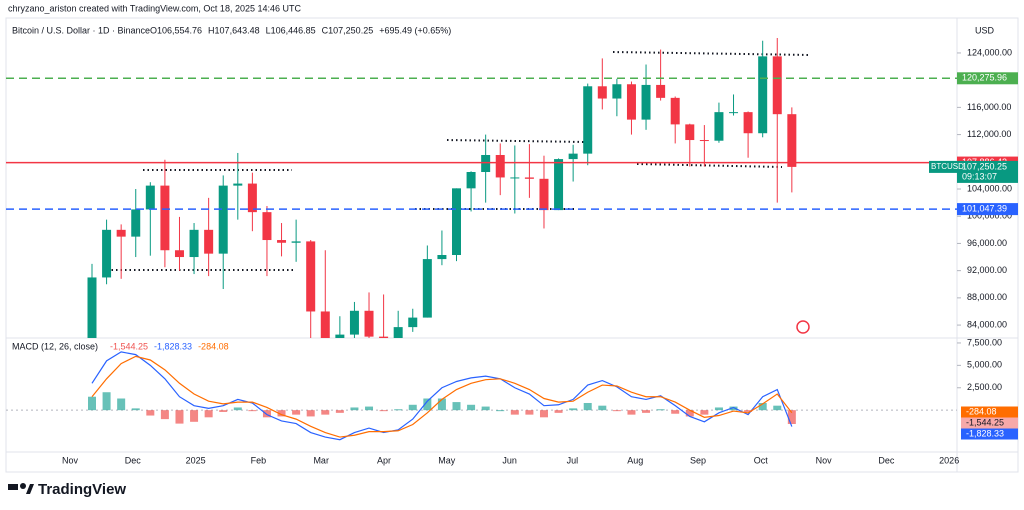 This screenshot has width=1024, height=510. I want to click on value-box, so click(989, 412).